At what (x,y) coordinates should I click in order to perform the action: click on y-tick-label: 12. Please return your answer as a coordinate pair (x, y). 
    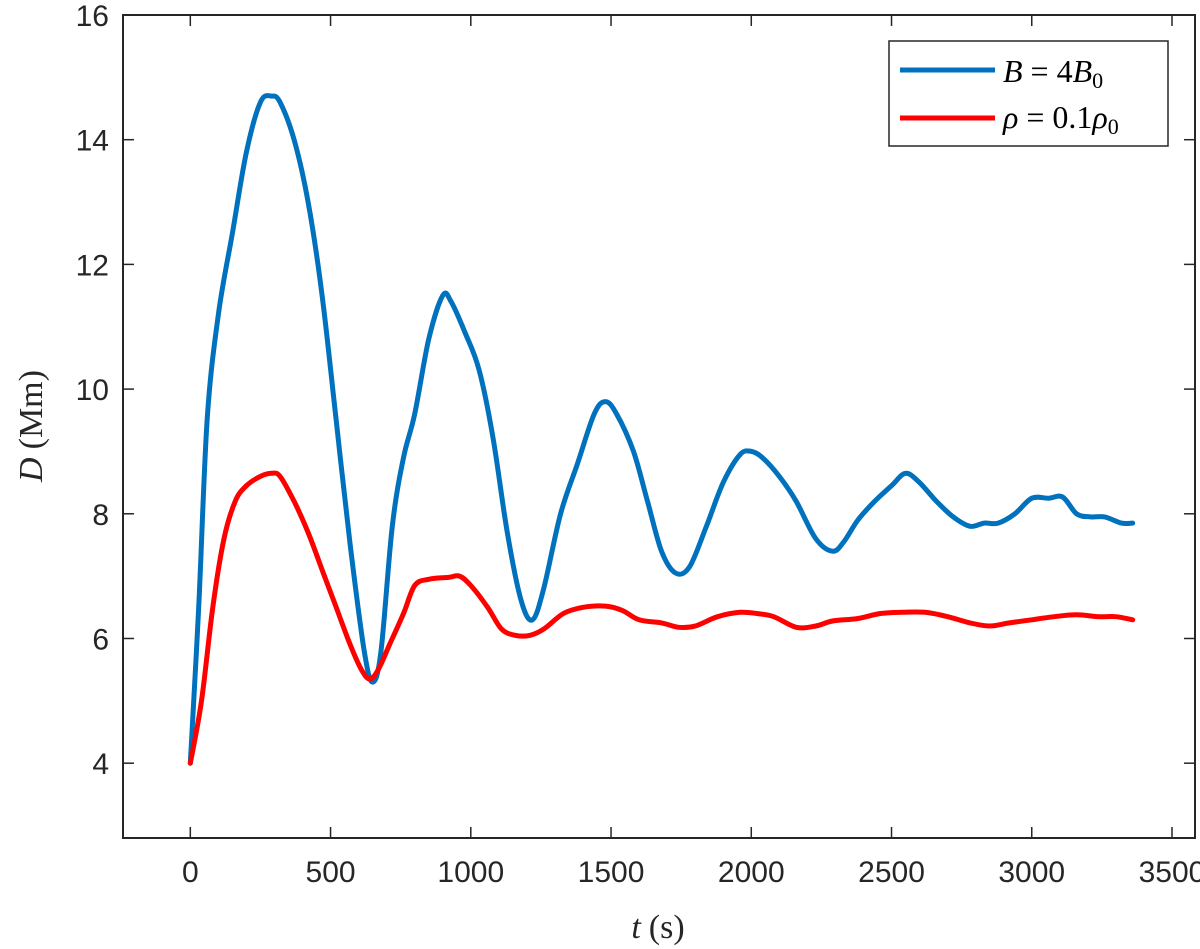
    Looking at the image, I should click on (92, 265).